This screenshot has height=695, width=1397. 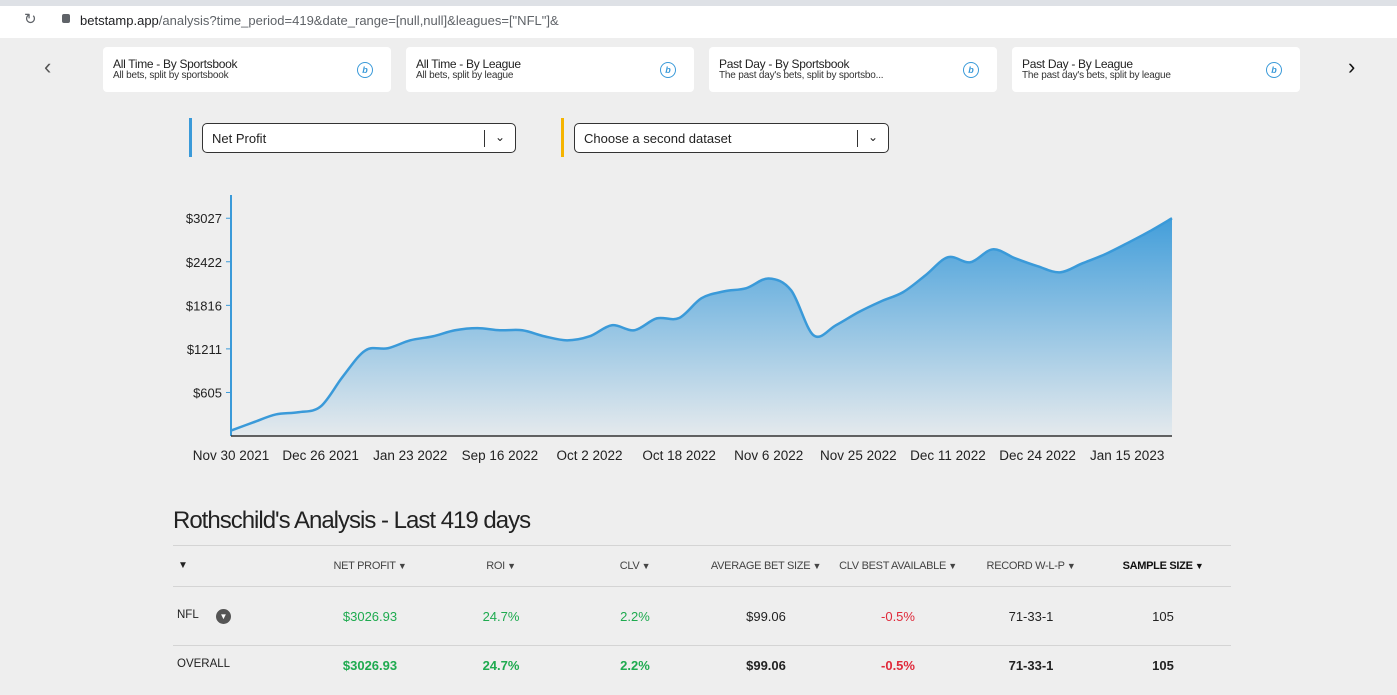 I want to click on x-tick-label: Oct 2 2022, so click(x=589, y=455).